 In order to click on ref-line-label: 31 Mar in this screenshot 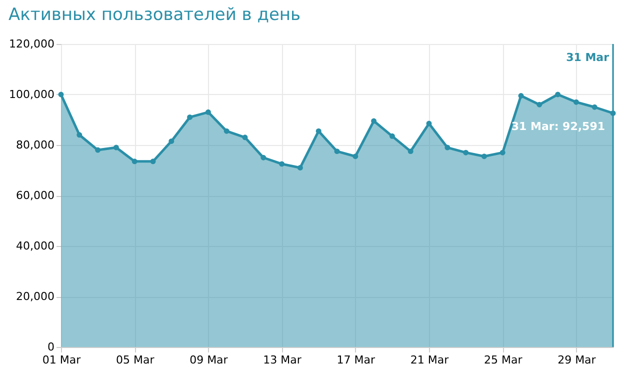, I will do `click(588, 57)`.